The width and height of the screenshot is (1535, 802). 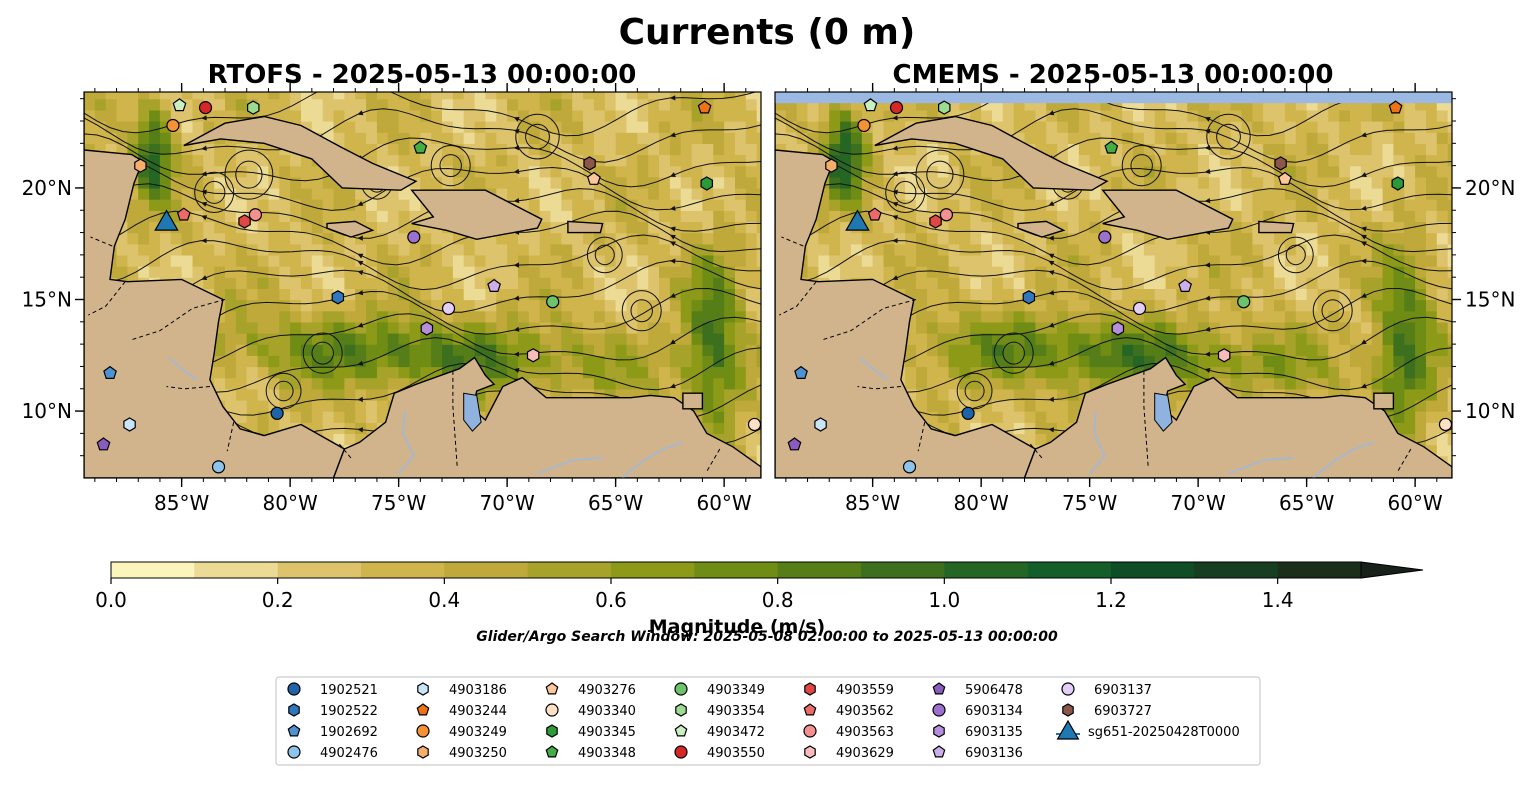 What do you see at coordinates (865, 690) in the screenshot?
I see `legend-label: 4903559` at bounding box center [865, 690].